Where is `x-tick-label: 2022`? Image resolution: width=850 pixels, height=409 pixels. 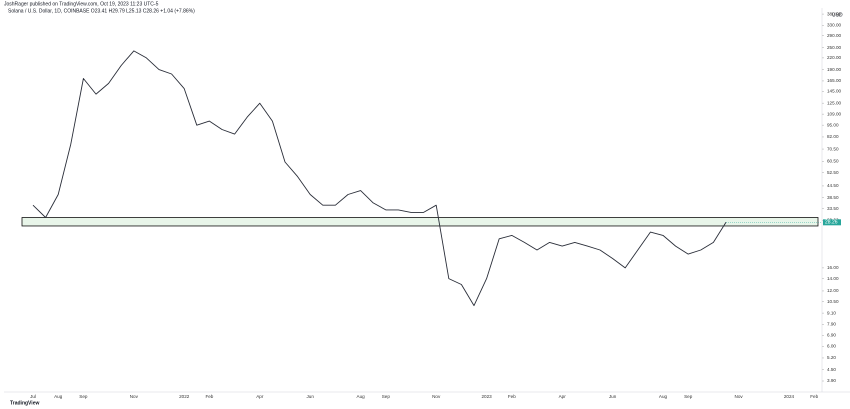 x-tick-label: 2022 is located at coordinates (184, 396).